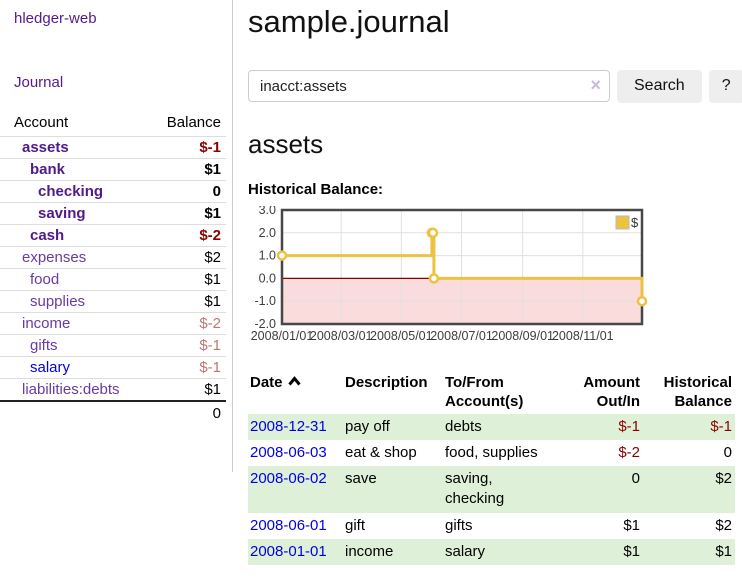  Describe the element at coordinates (491, 552) in the screenshot. I see `register-row: 2008-01-01 income salary $1 $1` at that location.